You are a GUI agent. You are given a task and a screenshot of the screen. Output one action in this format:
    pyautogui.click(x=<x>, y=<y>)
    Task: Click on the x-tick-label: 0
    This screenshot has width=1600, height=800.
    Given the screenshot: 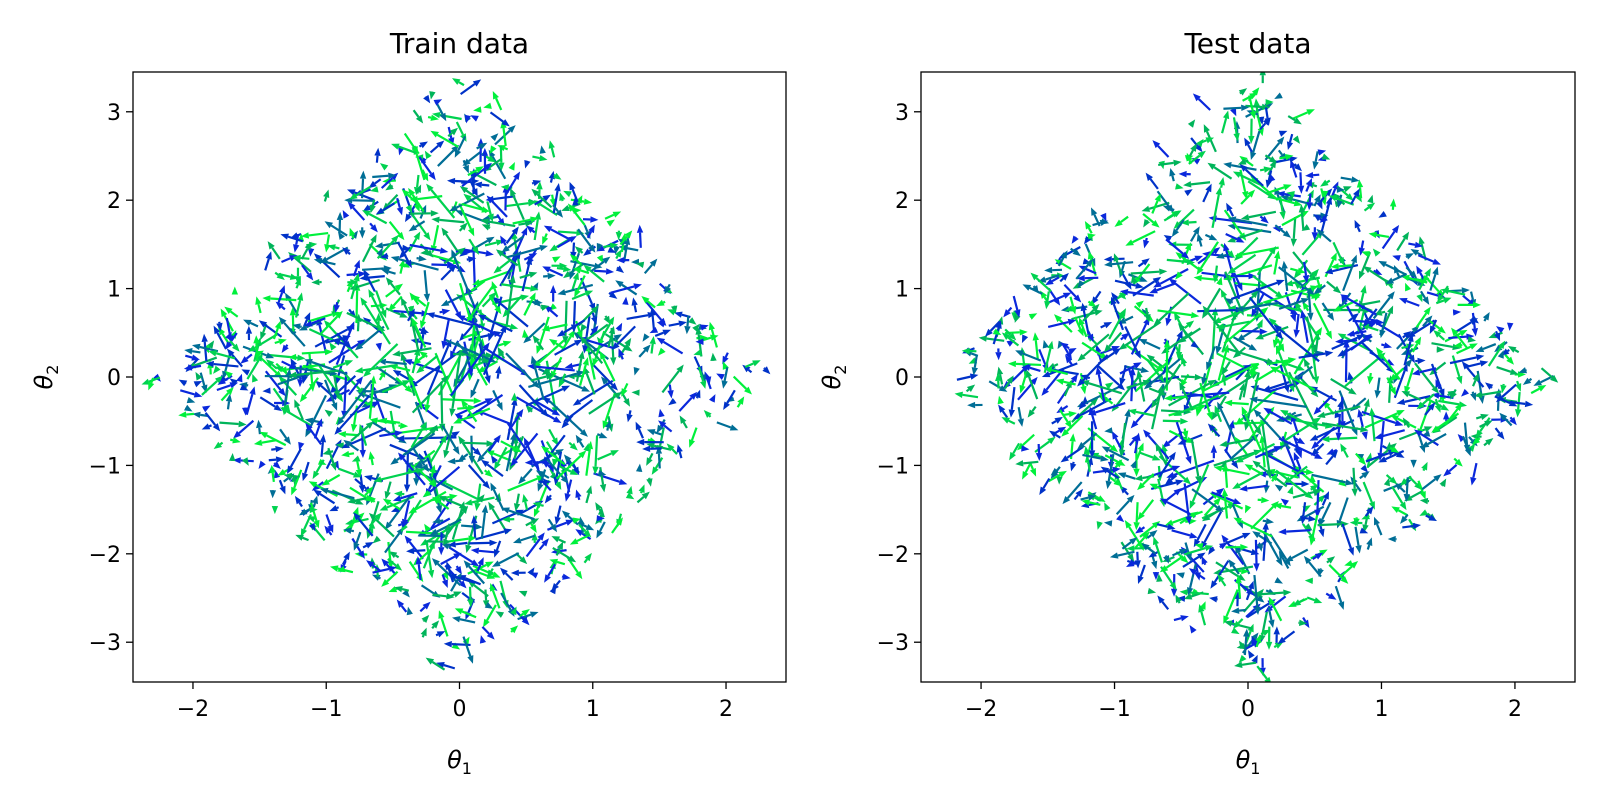 What is the action you would take?
    pyautogui.click(x=460, y=709)
    